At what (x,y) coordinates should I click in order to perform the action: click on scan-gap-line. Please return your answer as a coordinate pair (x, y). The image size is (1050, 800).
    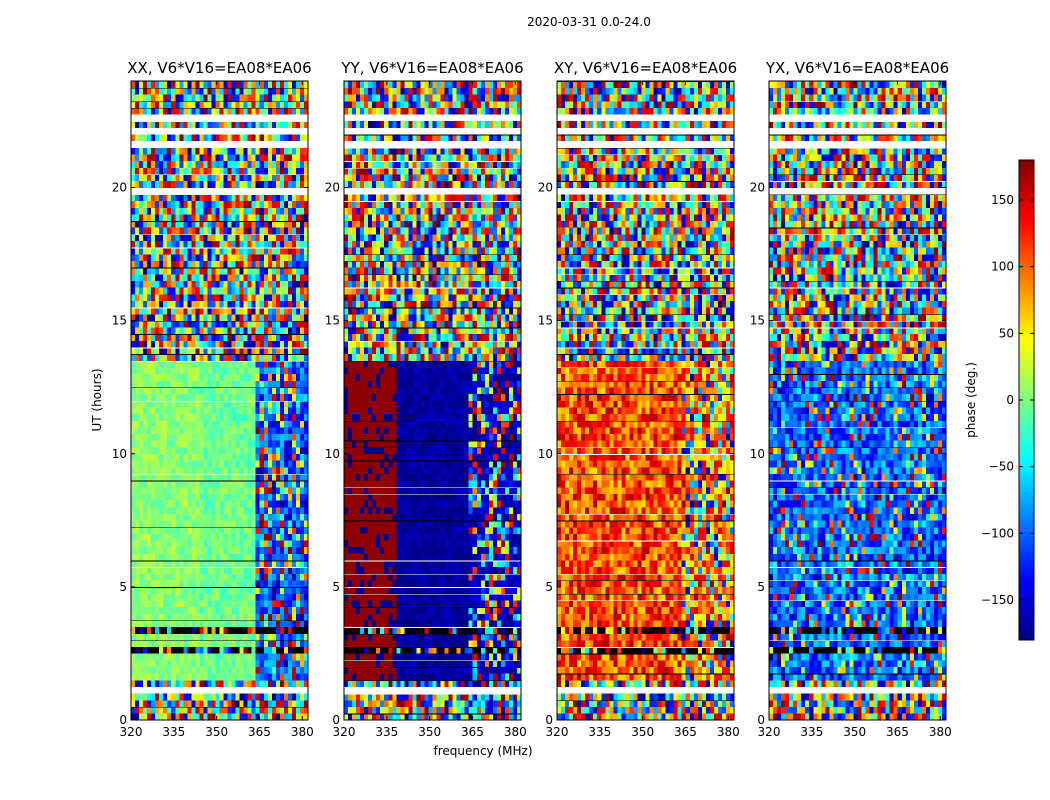
    Looking at the image, I should click on (219, 101).